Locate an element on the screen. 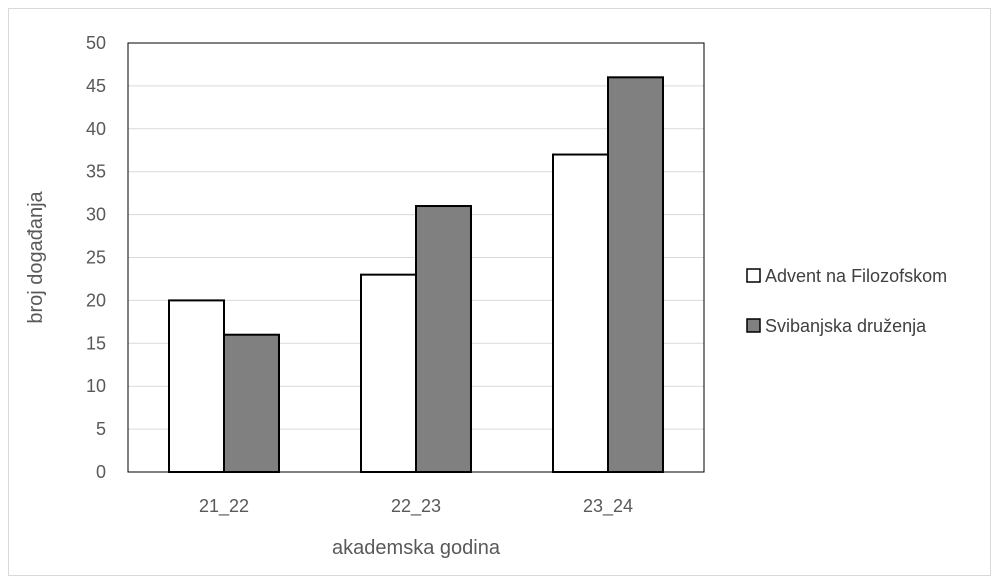 This screenshot has width=999, height=584. x-axis-title: akademska godina is located at coordinates (416, 548).